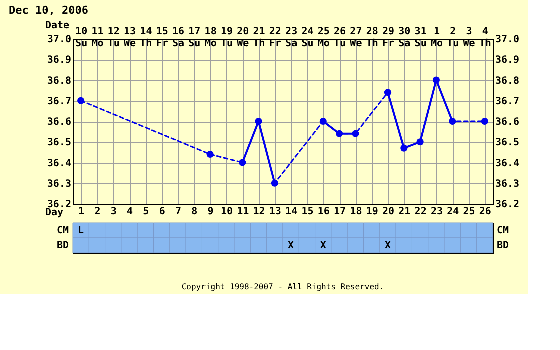 Image resolution: width=560 pixels, height=350 pixels. Describe the element at coordinates (292, 212) in the screenshot. I see `x-tick-label: 14` at that location.